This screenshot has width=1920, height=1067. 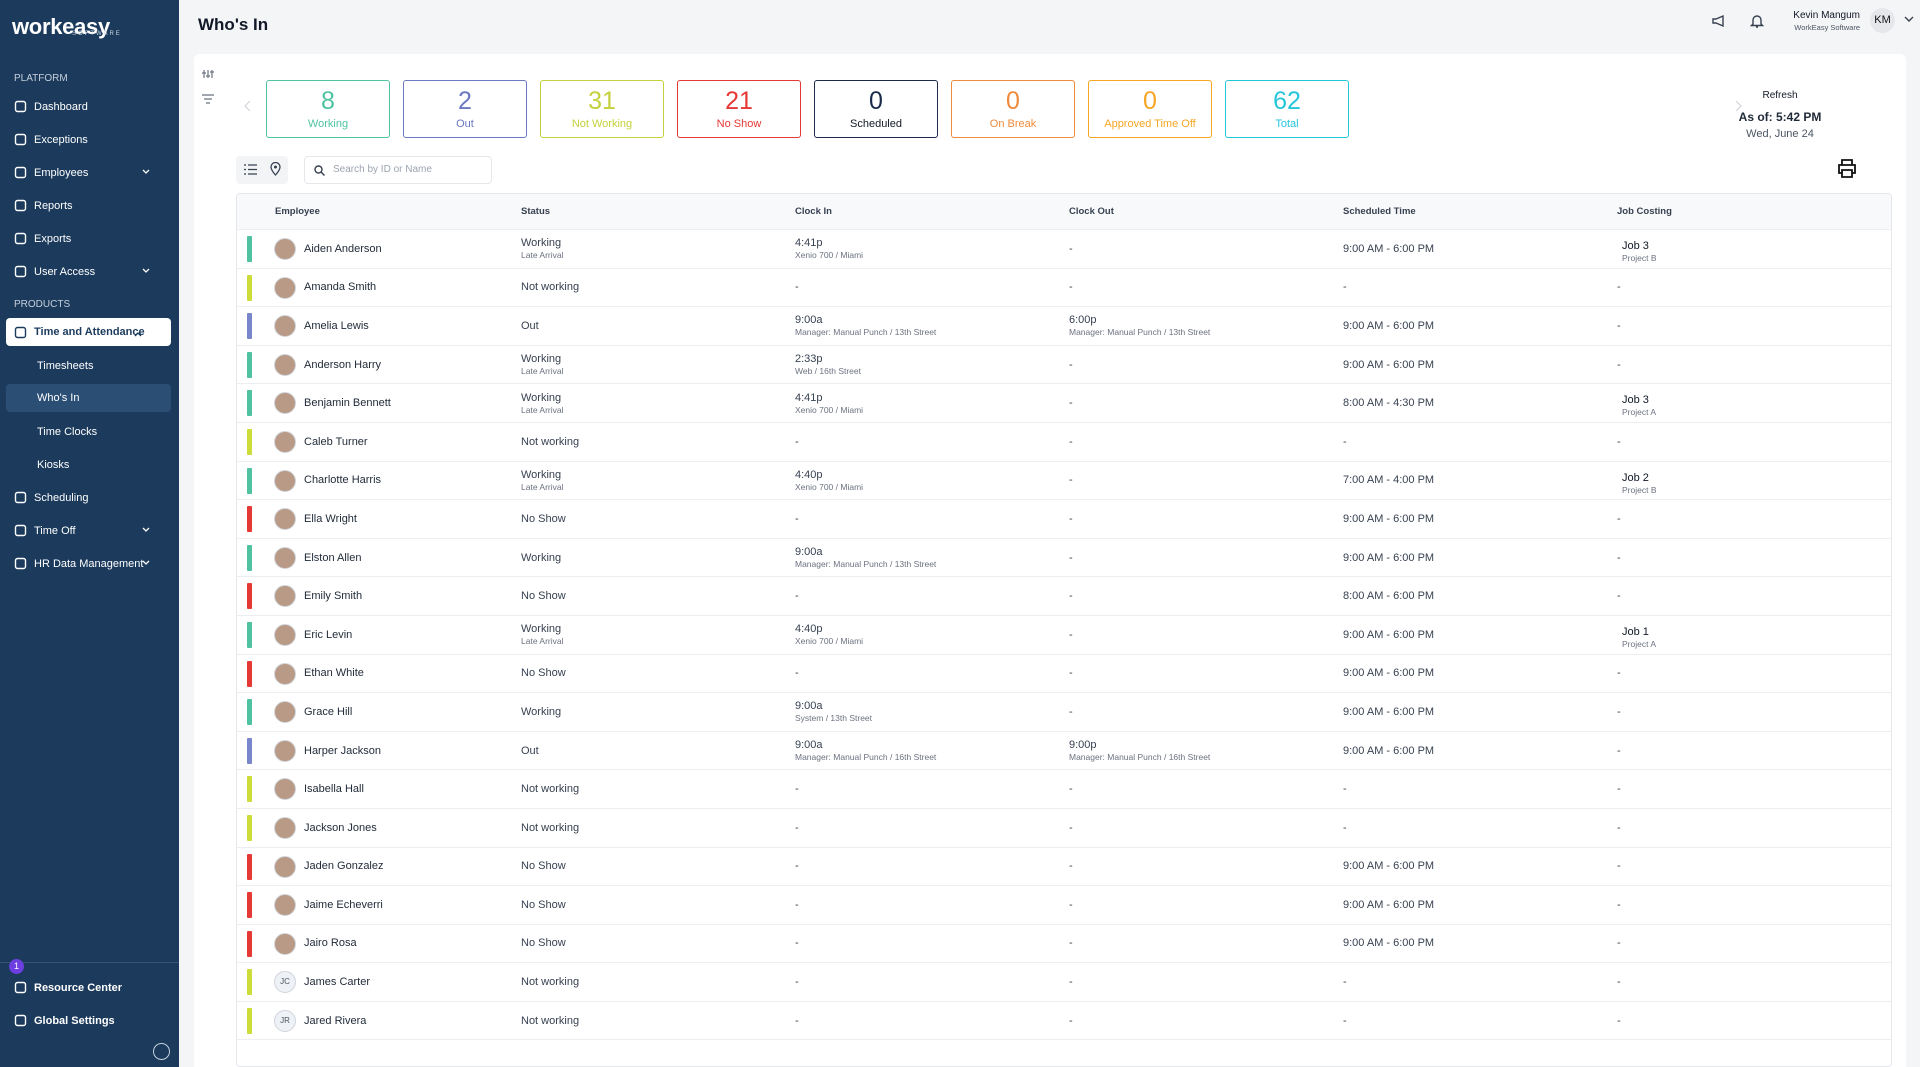 What do you see at coordinates (275, 169) in the screenshot?
I see `map-view-icon` at bounding box center [275, 169].